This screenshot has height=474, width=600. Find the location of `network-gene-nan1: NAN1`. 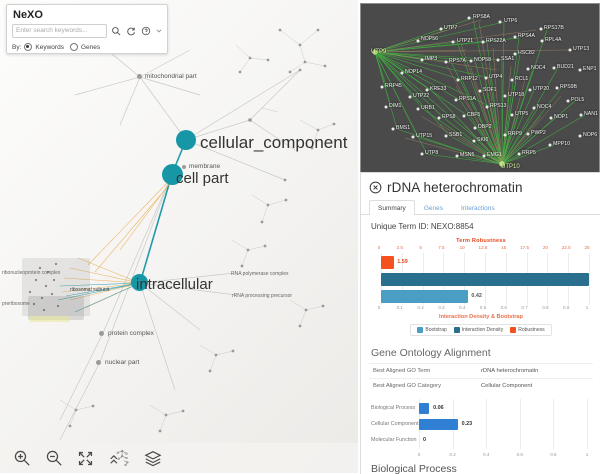

network-gene-nan1: NAN1 is located at coordinates (591, 114).